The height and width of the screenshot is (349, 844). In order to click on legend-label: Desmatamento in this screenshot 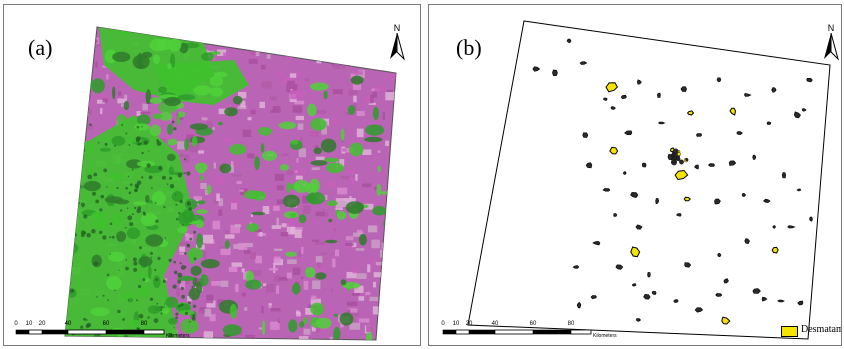, I will do `click(821, 329)`.